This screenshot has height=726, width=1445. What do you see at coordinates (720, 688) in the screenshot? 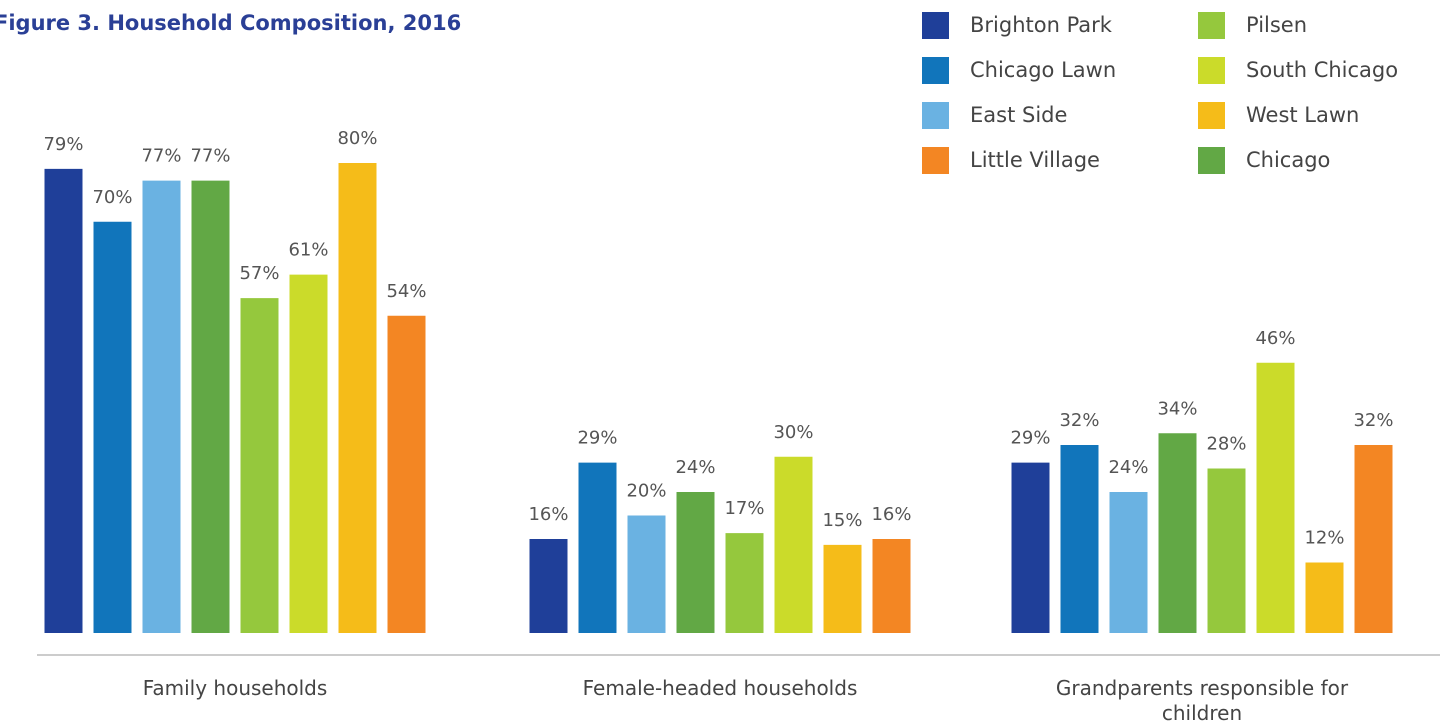
I see `x-tick-label: Female-headed households` at bounding box center [720, 688].